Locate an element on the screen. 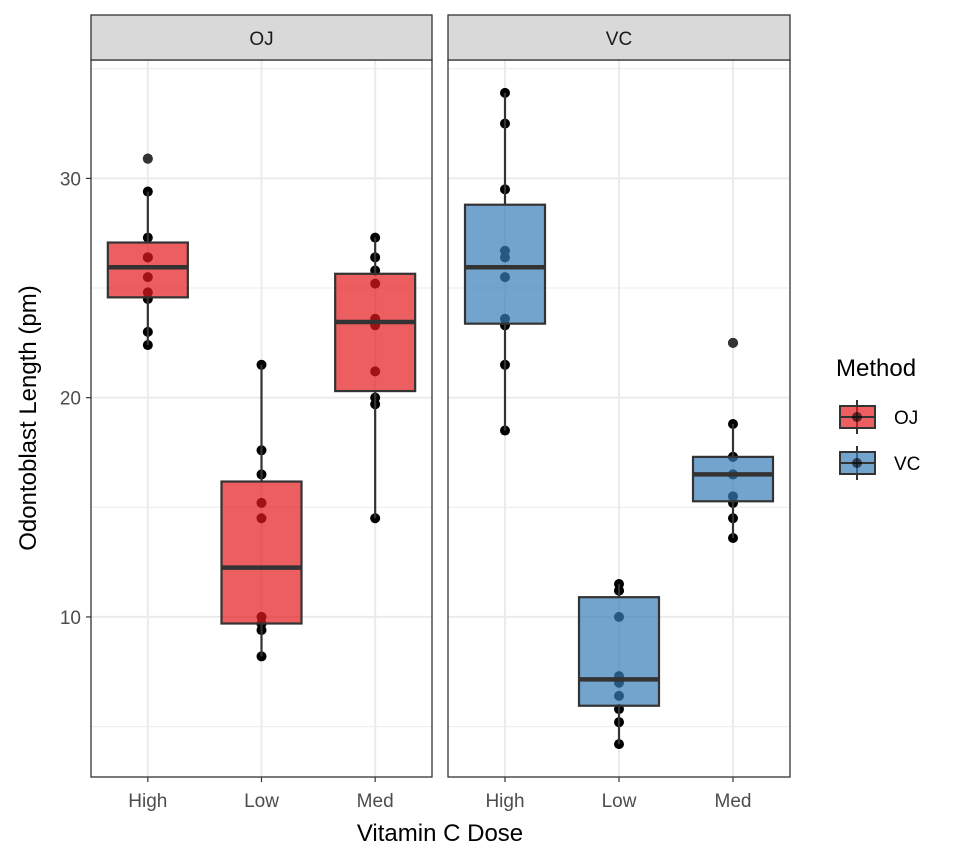 Image resolution: width=960 pixels, height=864 pixels. strip-label: VC is located at coordinates (619, 39).